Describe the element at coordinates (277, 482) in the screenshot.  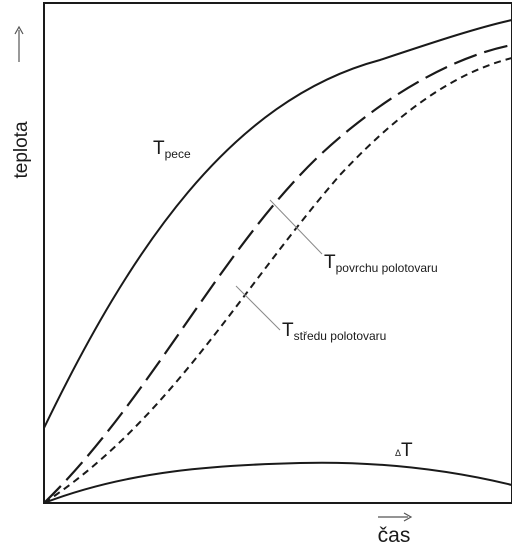
I see `curve-delta-t` at that location.